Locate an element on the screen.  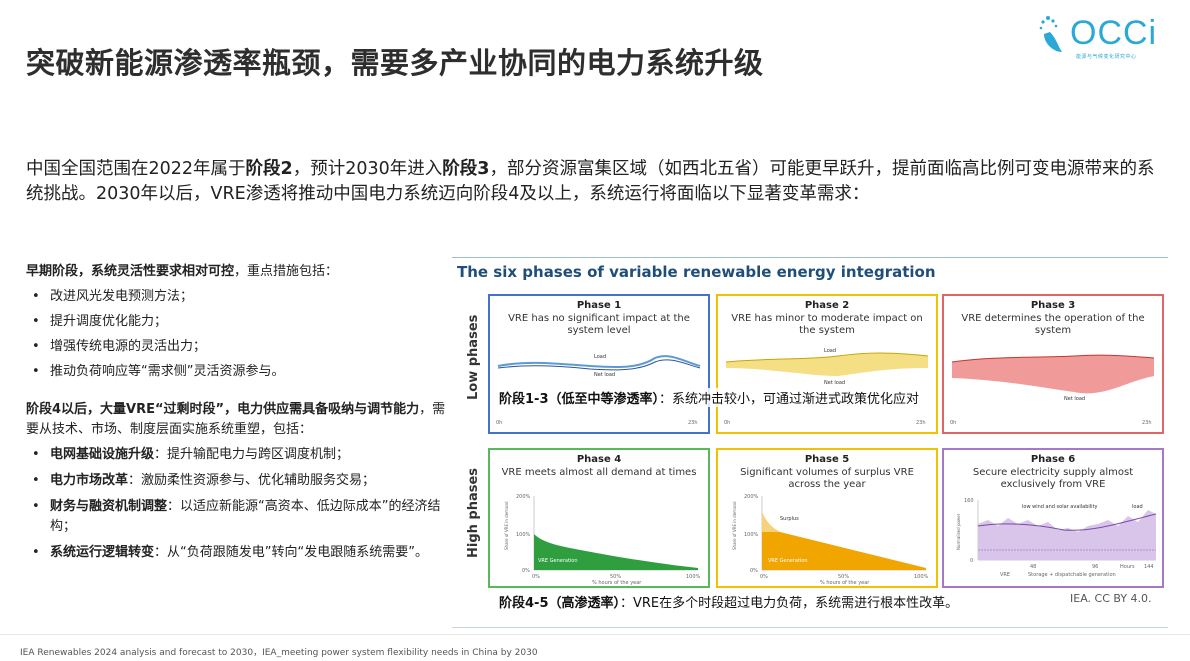
y-tick-label: 0 is located at coordinates (971, 561).